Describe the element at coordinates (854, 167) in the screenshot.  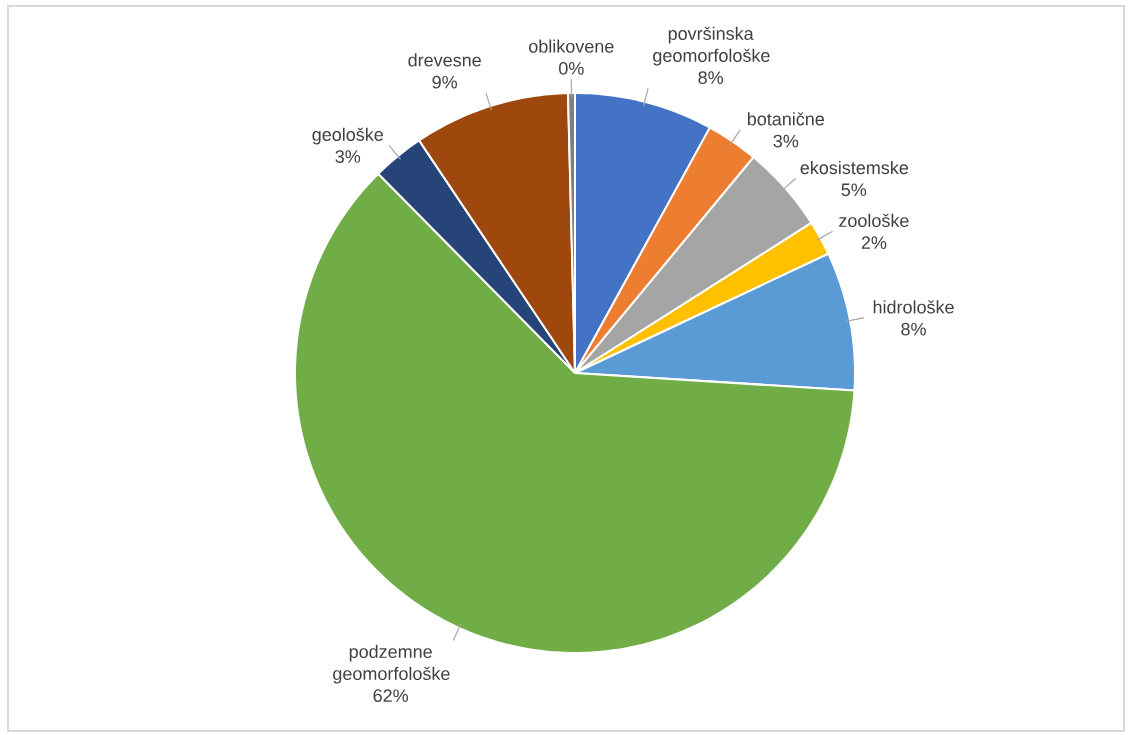
I see `slice-label: ekosistemske` at that location.